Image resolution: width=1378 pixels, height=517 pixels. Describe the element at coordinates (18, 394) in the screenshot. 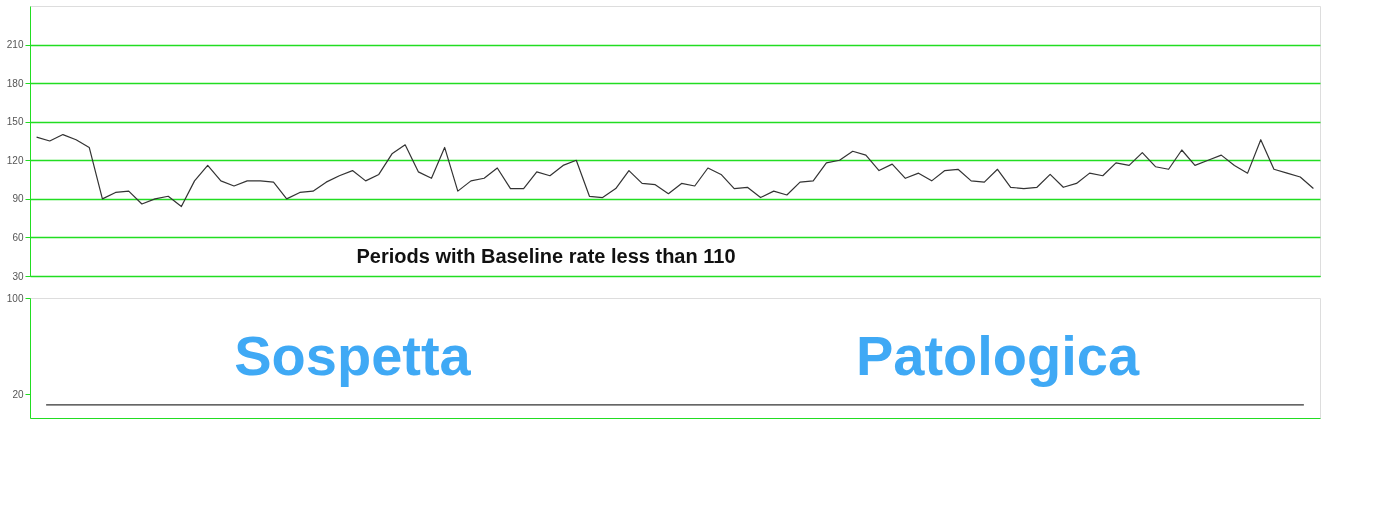

I see `y-tick-label: 20` at that location.